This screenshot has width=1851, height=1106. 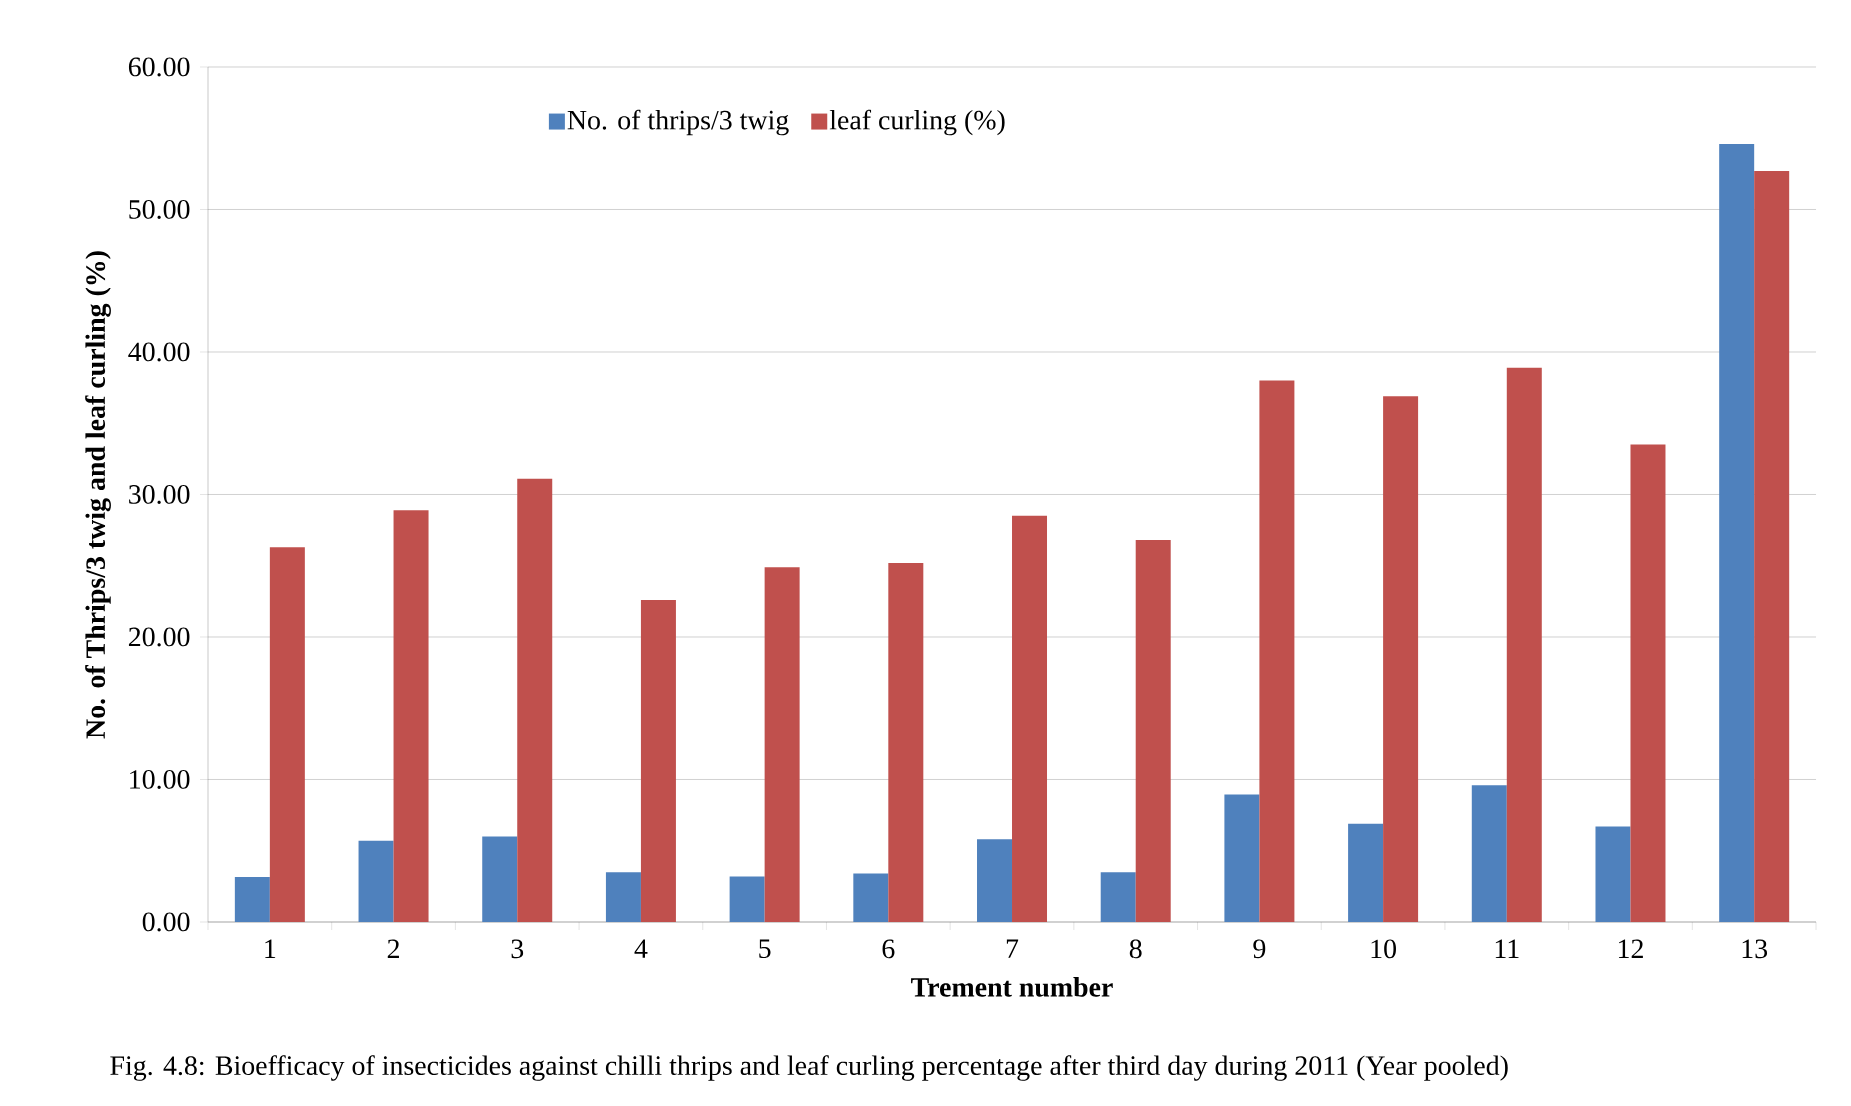 I want to click on y-tick-label: 10.00, so click(x=160, y=779).